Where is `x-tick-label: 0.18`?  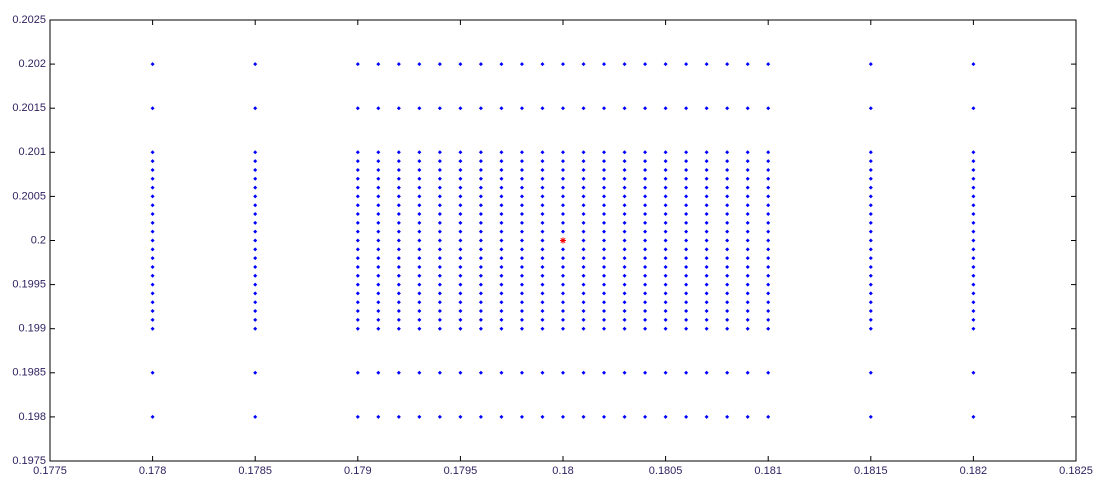
x-tick-label: 0.18 is located at coordinates (562, 471).